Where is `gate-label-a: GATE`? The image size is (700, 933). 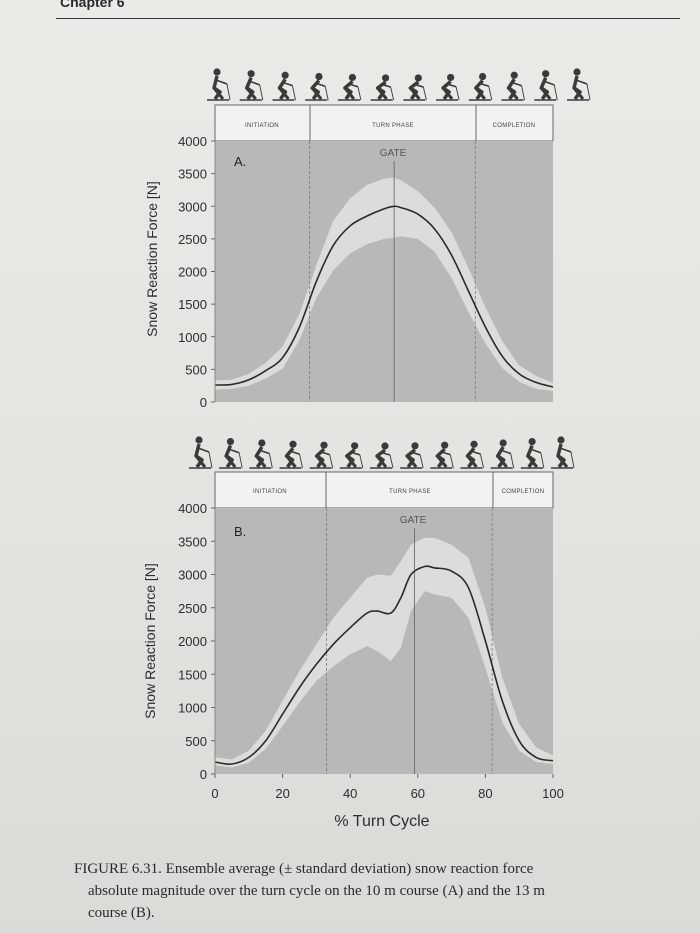
gate-label-a: GATE is located at coordinates (393, 153).